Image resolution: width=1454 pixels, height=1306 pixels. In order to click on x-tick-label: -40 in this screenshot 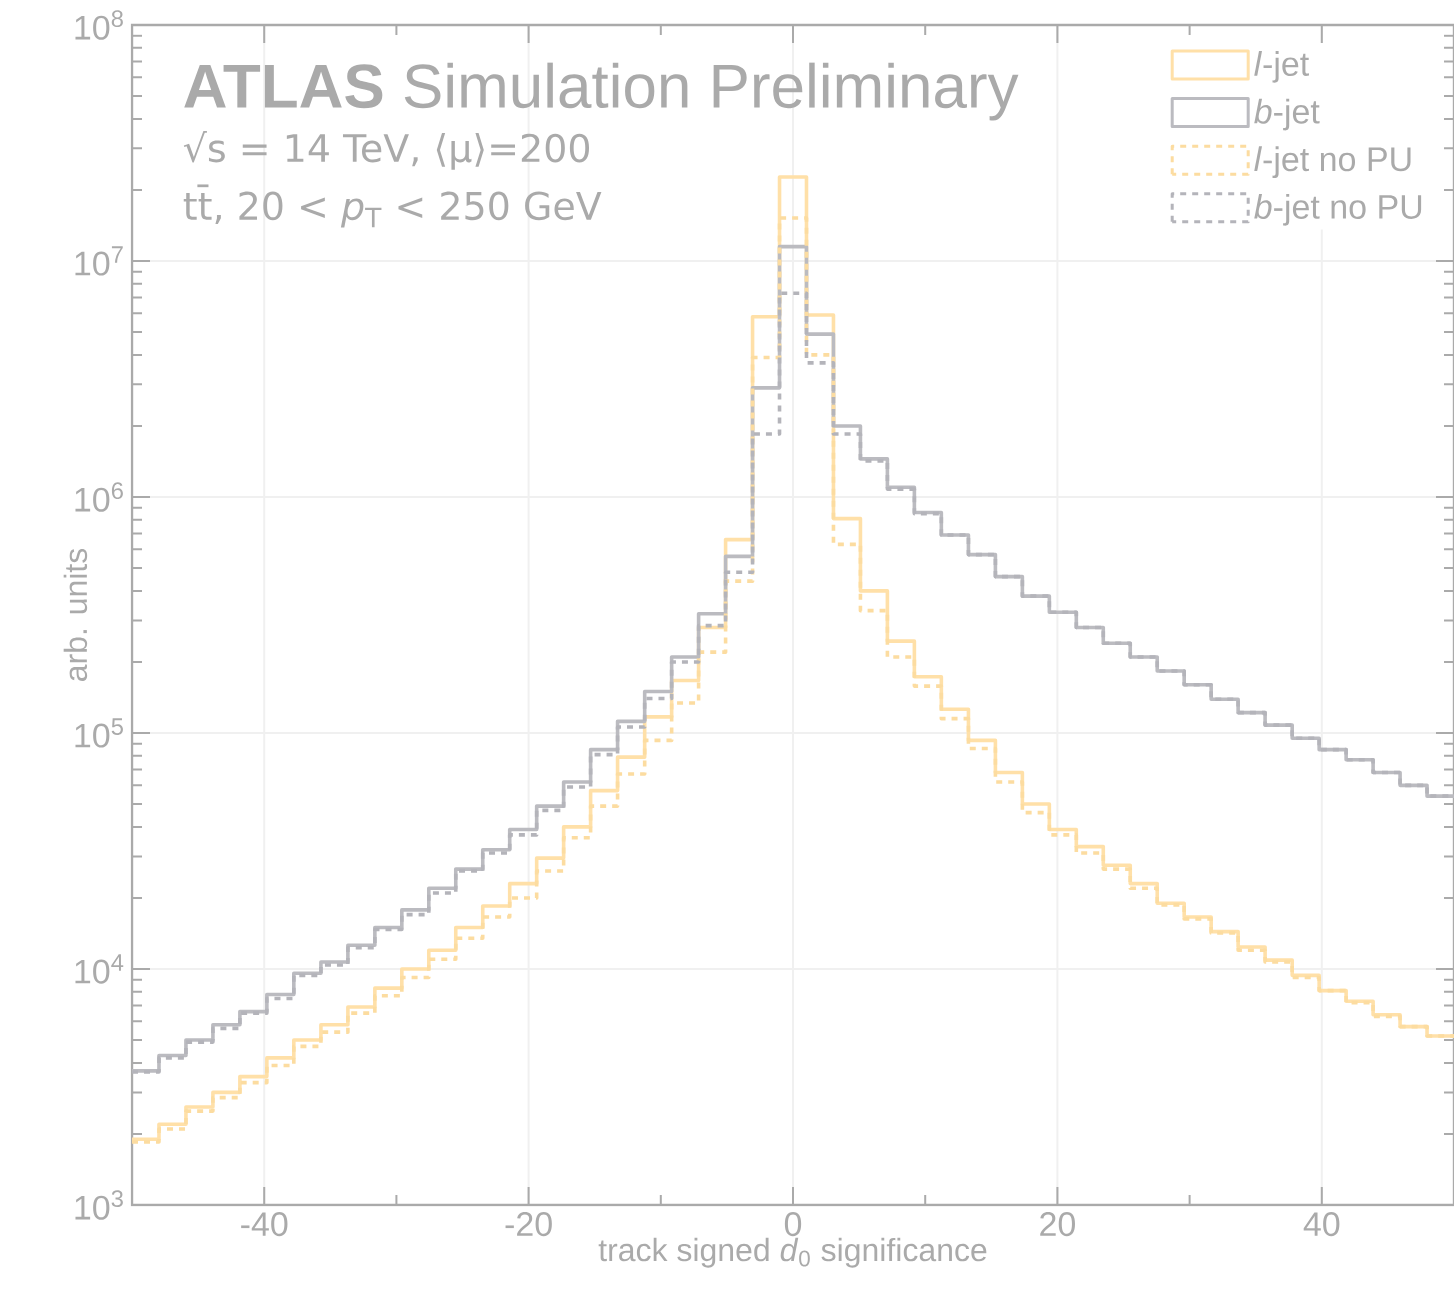, I will do `click(264, 1224)`.